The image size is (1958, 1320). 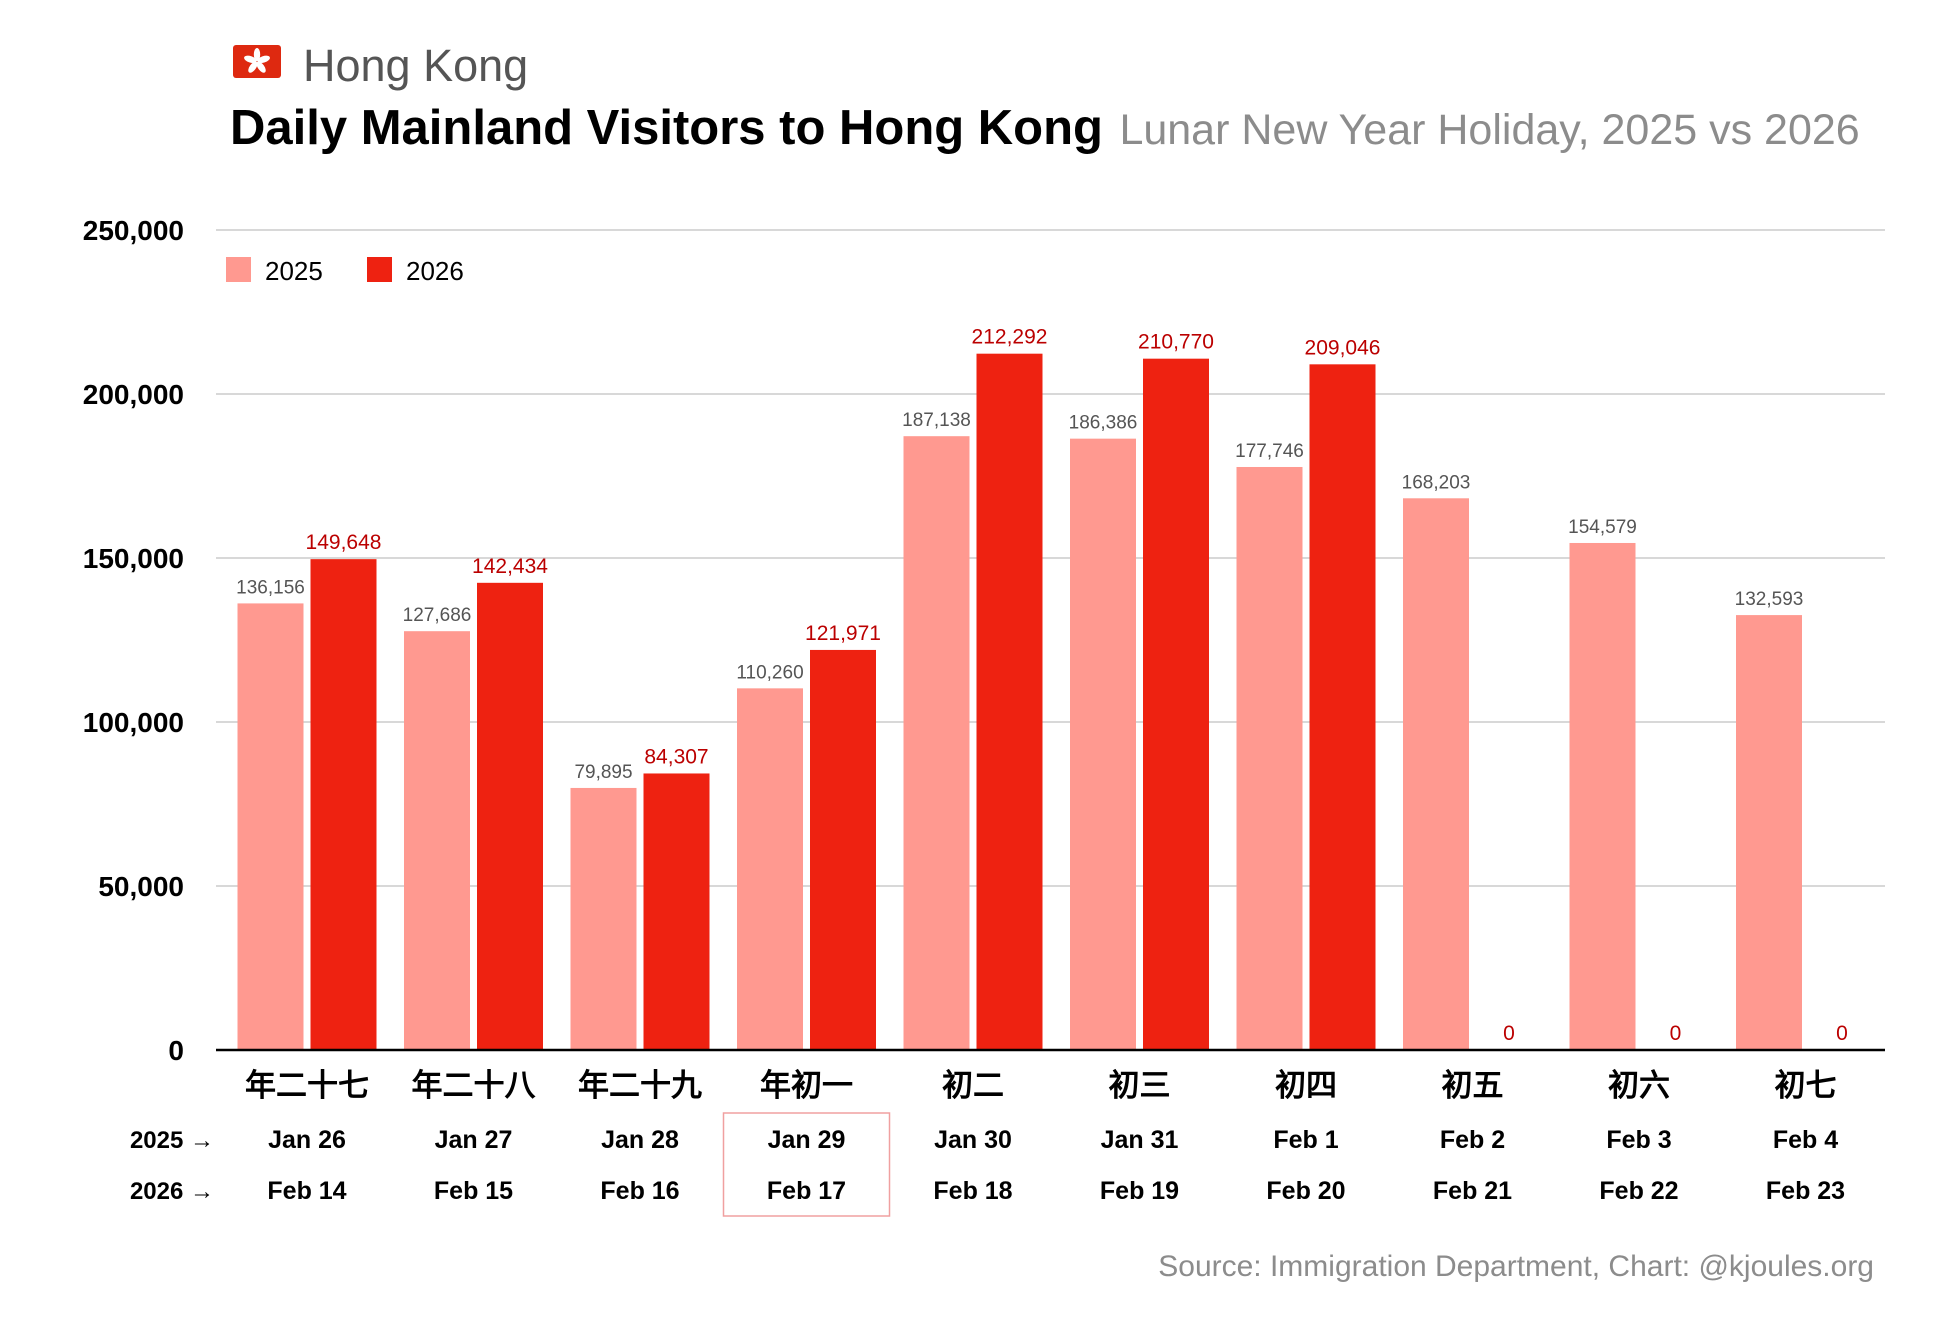 I want to click on date-2026-label: Feb 15, so click(x=473, y=1191).